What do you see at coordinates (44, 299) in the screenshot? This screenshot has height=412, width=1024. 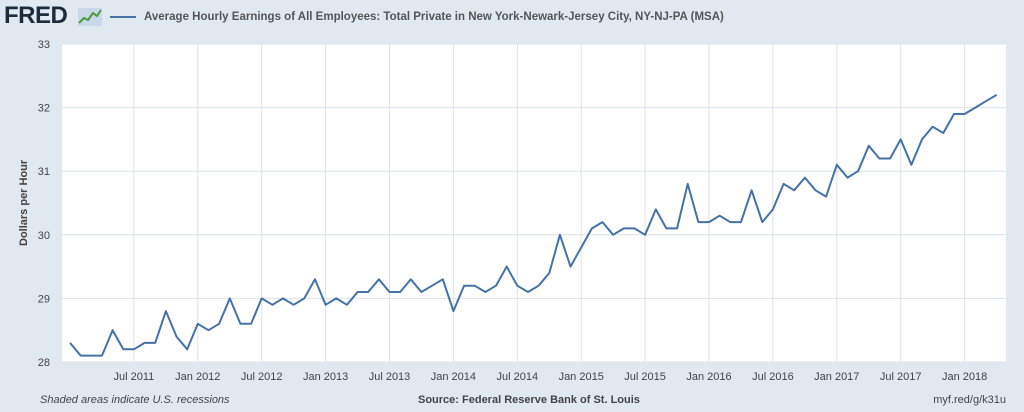 I see `y-tick-label: 29` at bounding box center [44, 299].